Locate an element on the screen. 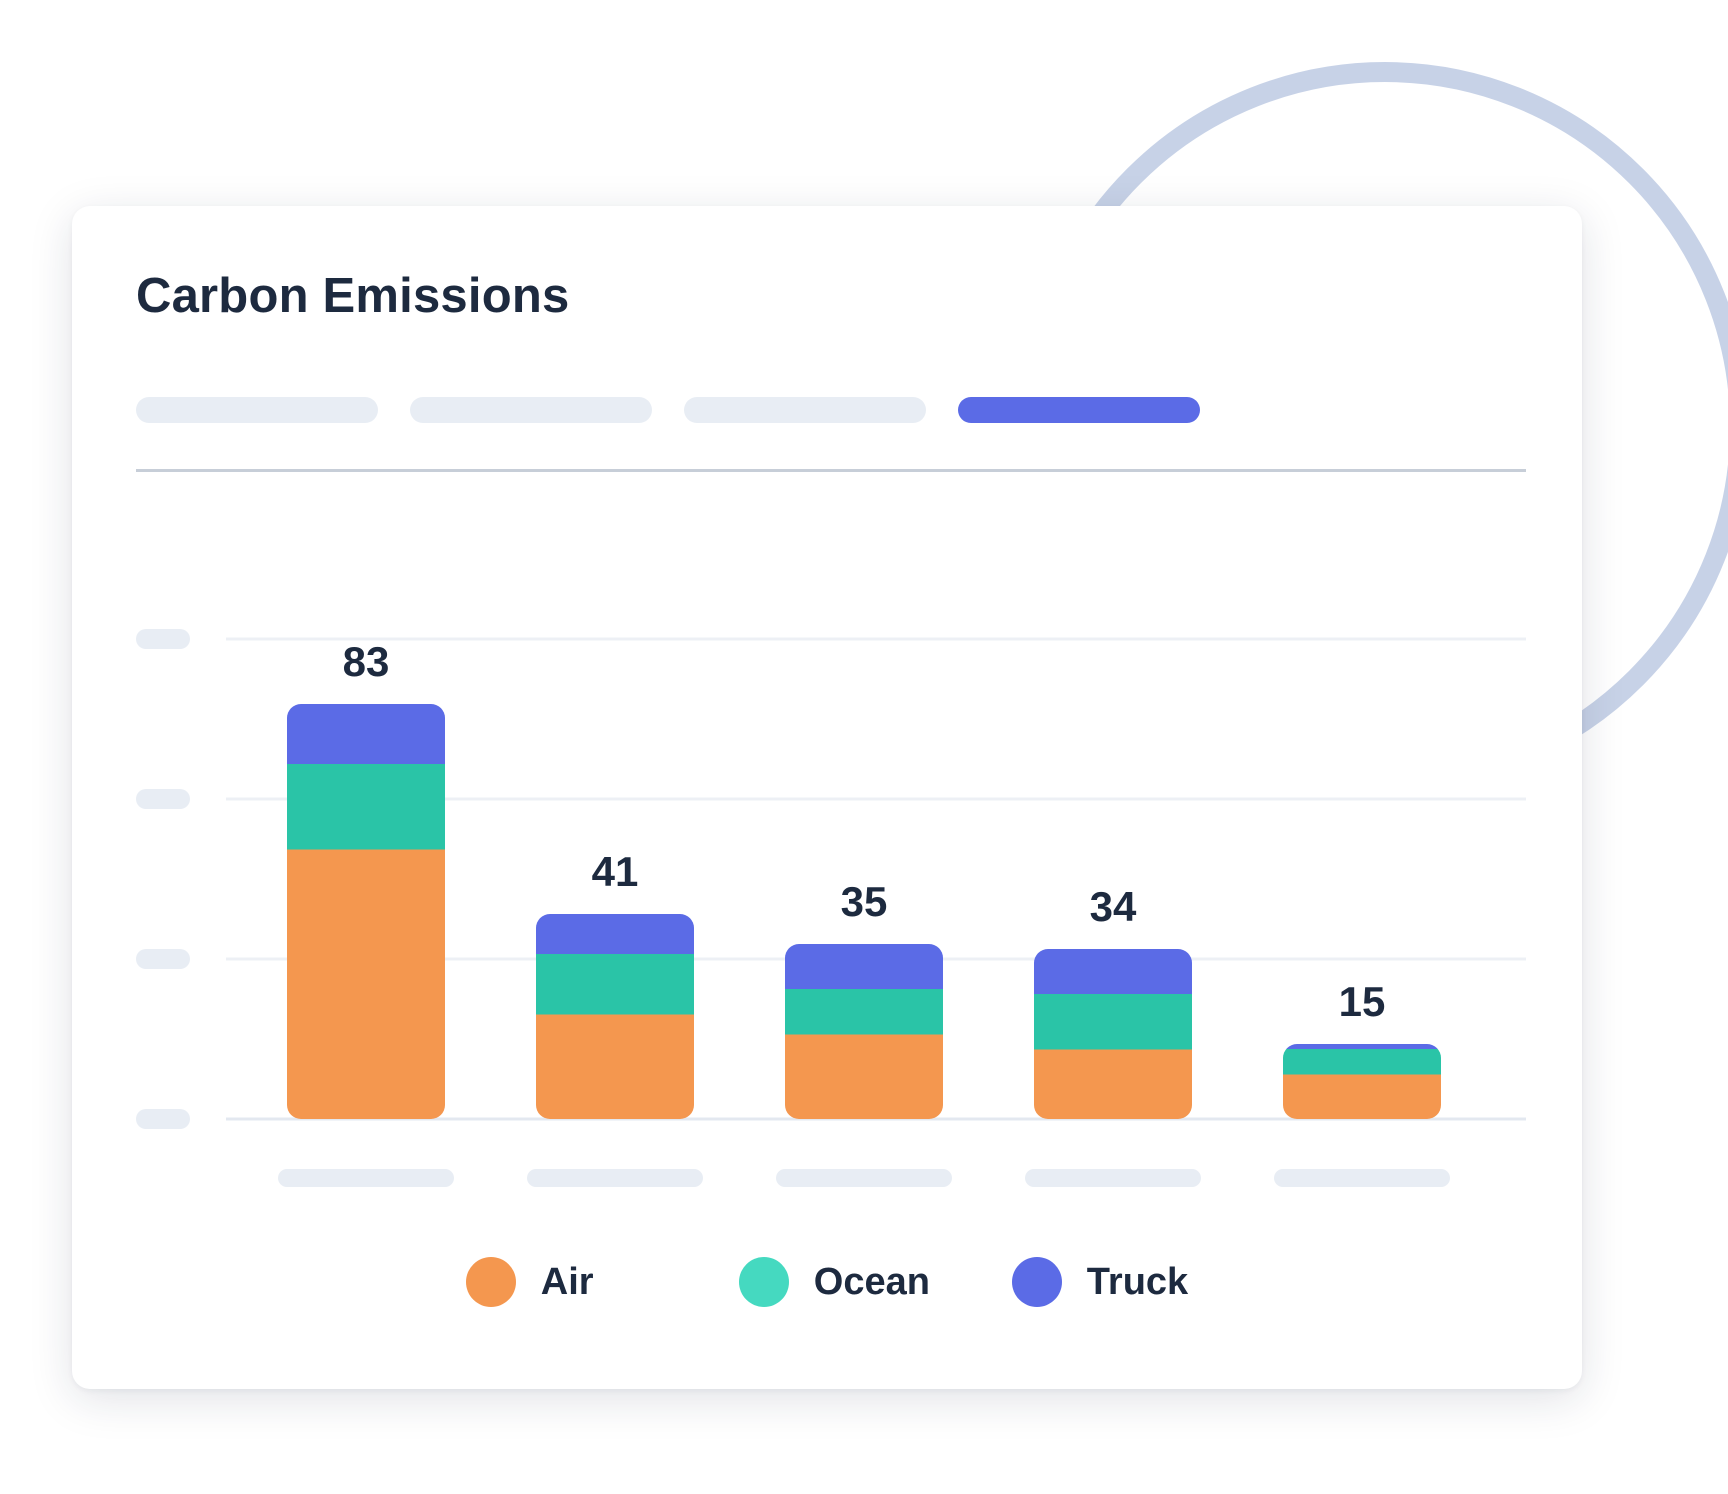 Image resolution: width=1728 pixels, height=1494 pixels. legend-item-truck: Truck is located at coordinates (1100, 1282).